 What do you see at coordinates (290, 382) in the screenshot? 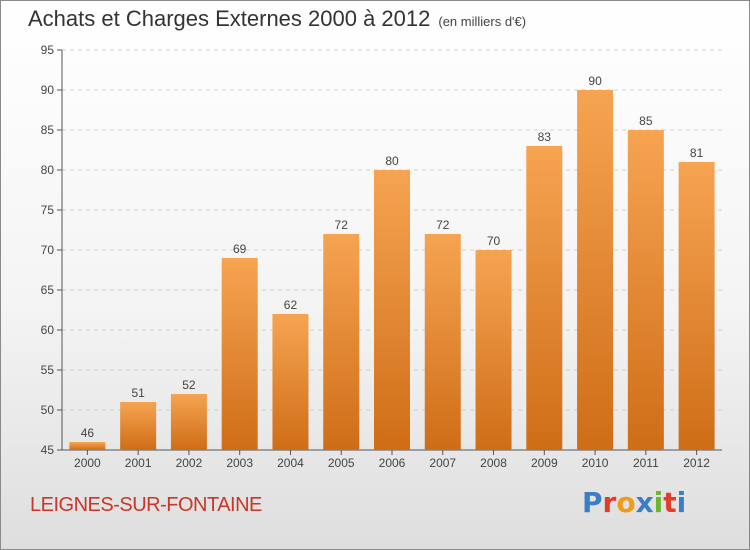
I see `bar-2004` at bounding box center [290, 382].